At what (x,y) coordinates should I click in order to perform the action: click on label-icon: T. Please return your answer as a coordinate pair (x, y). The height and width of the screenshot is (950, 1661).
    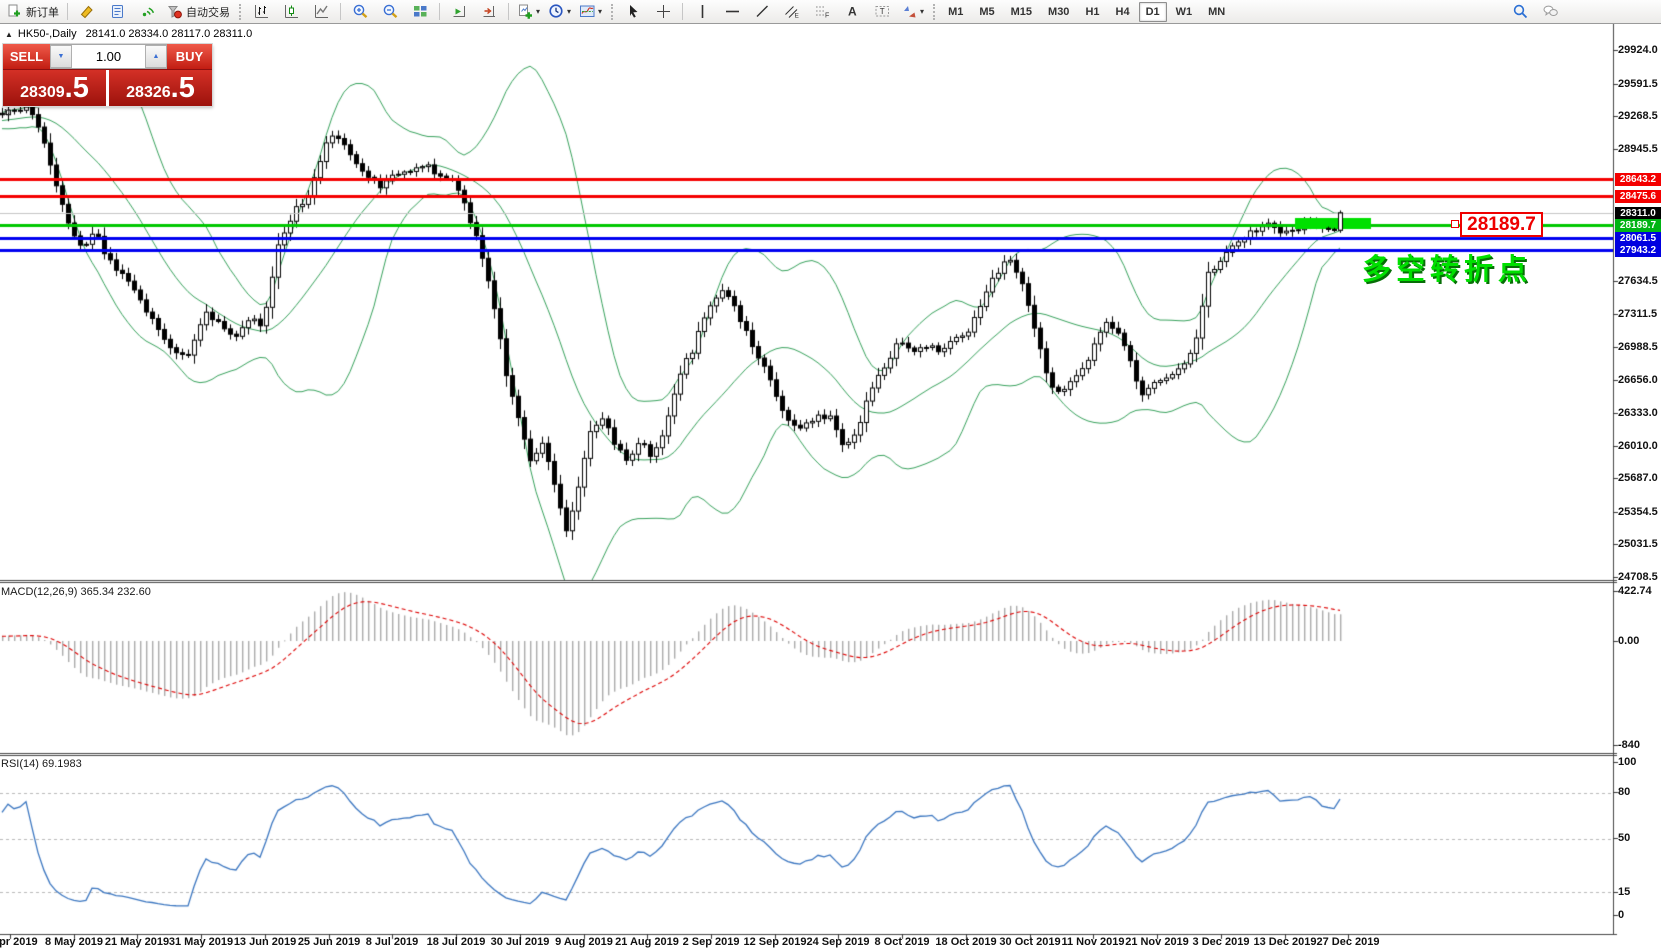
    Looking at the image, I should click on (882, 11).